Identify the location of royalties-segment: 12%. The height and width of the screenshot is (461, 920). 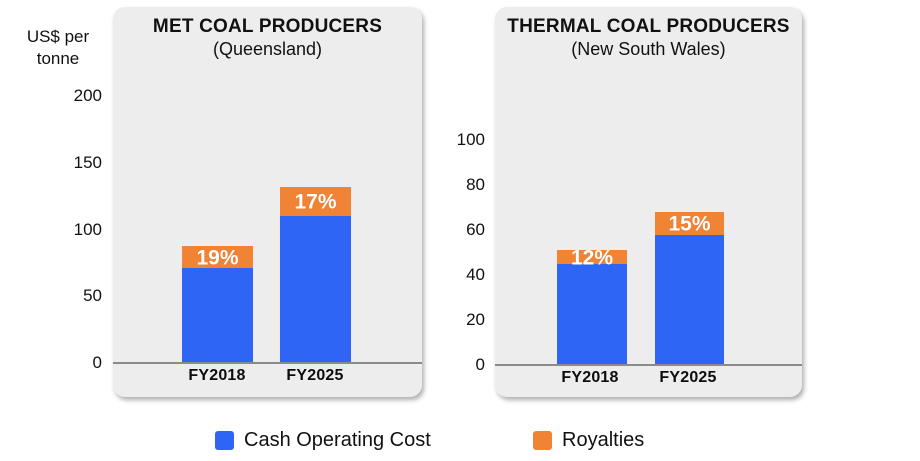
(592, 257).